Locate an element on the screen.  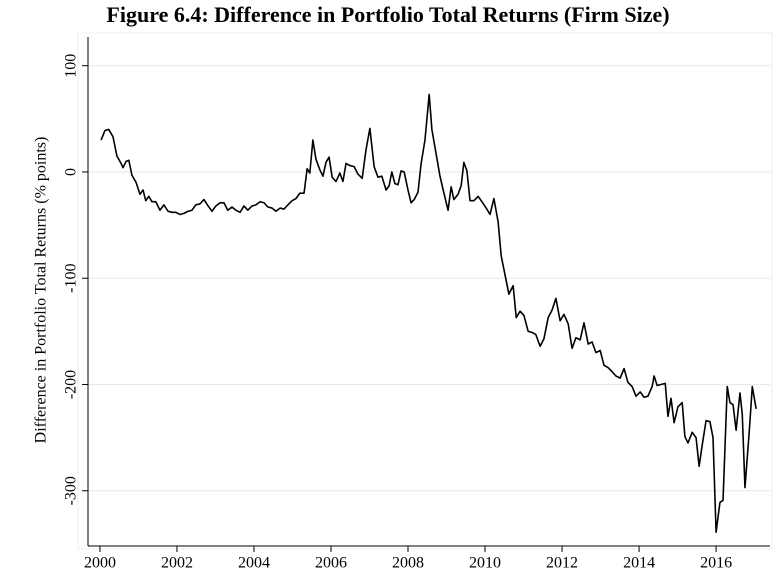
y-tick-label: -300 is located at coordinates (71, 490).